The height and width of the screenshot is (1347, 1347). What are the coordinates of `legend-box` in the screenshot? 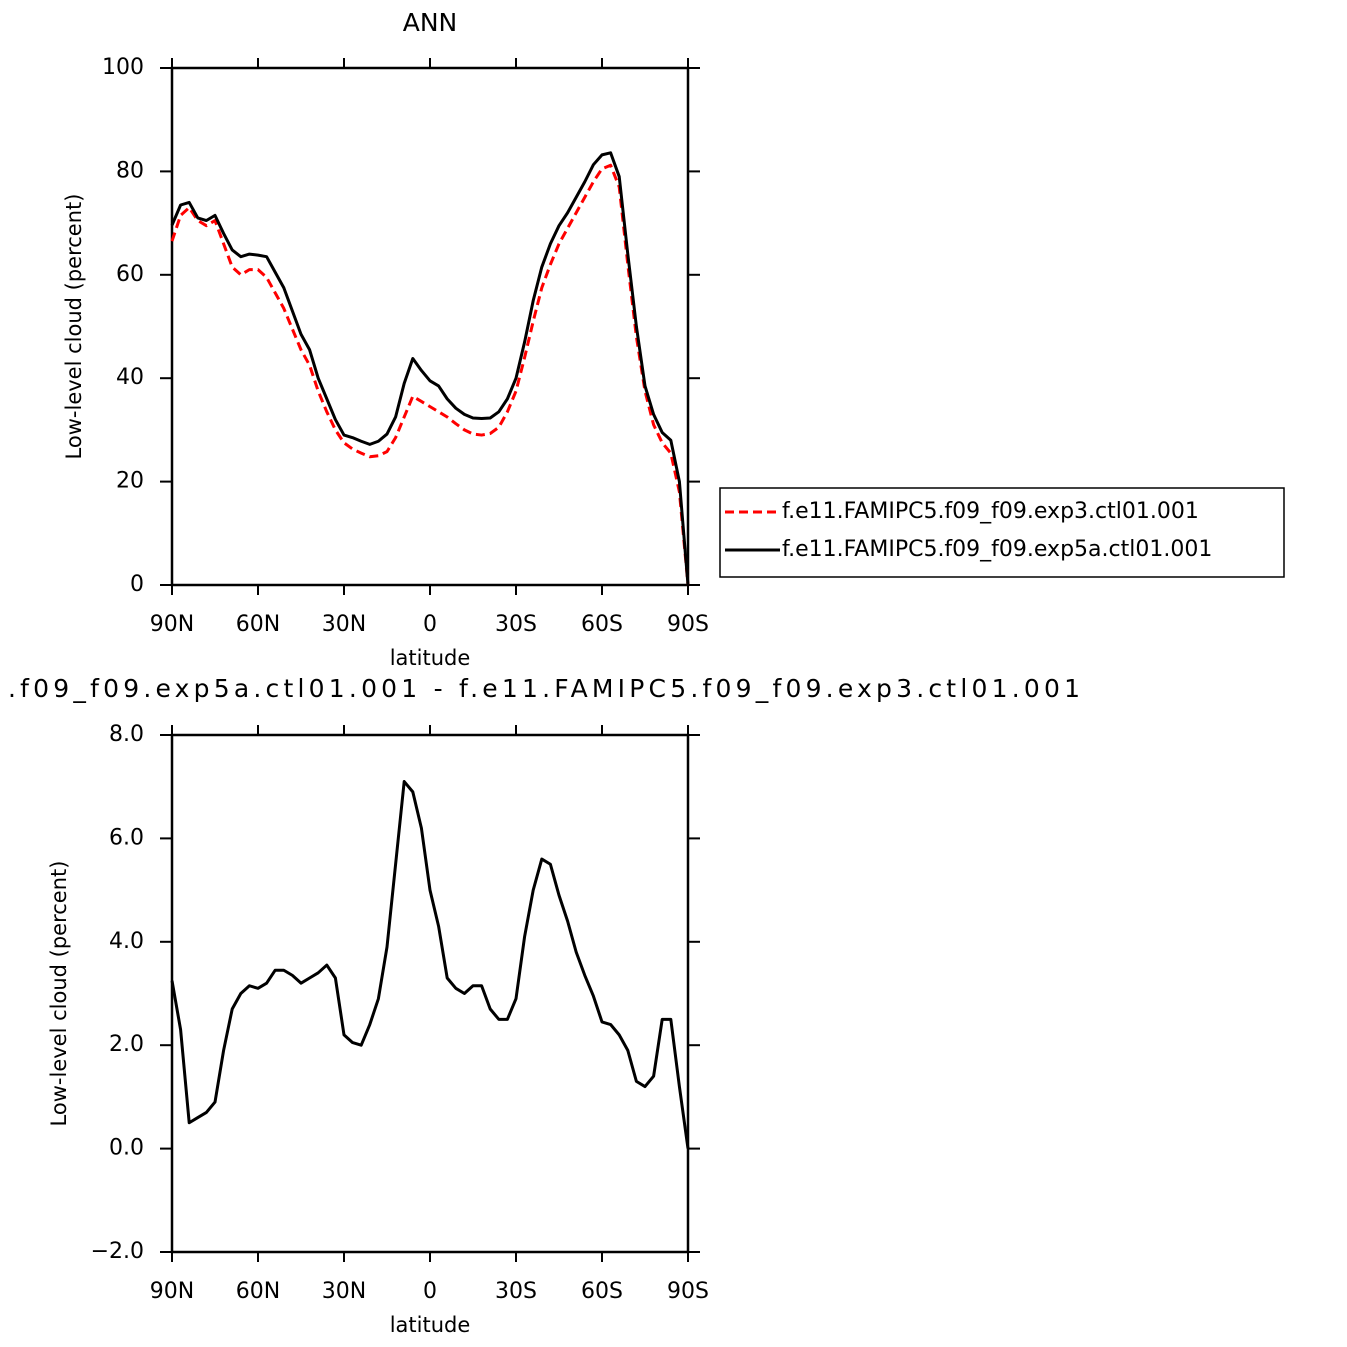 It's located at (1002, 532).